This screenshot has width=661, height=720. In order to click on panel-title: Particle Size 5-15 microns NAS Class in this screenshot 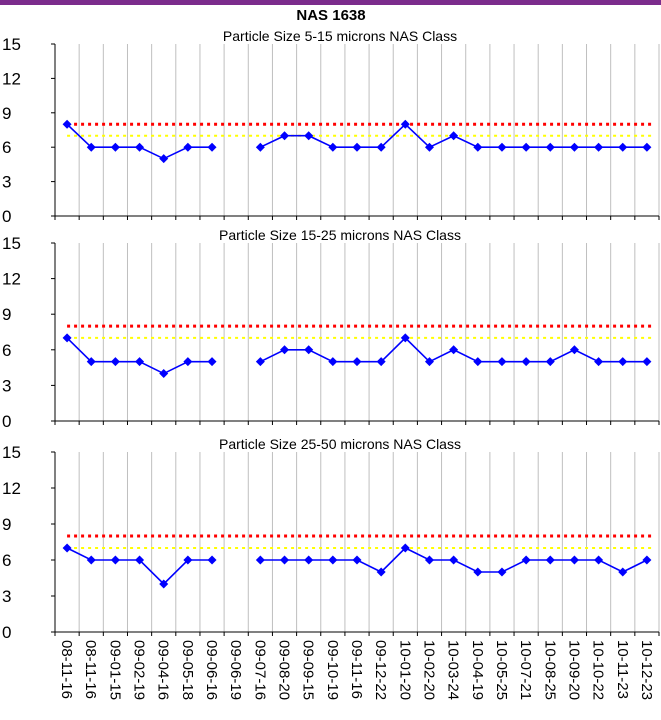, I will do `click(340, 36)`.